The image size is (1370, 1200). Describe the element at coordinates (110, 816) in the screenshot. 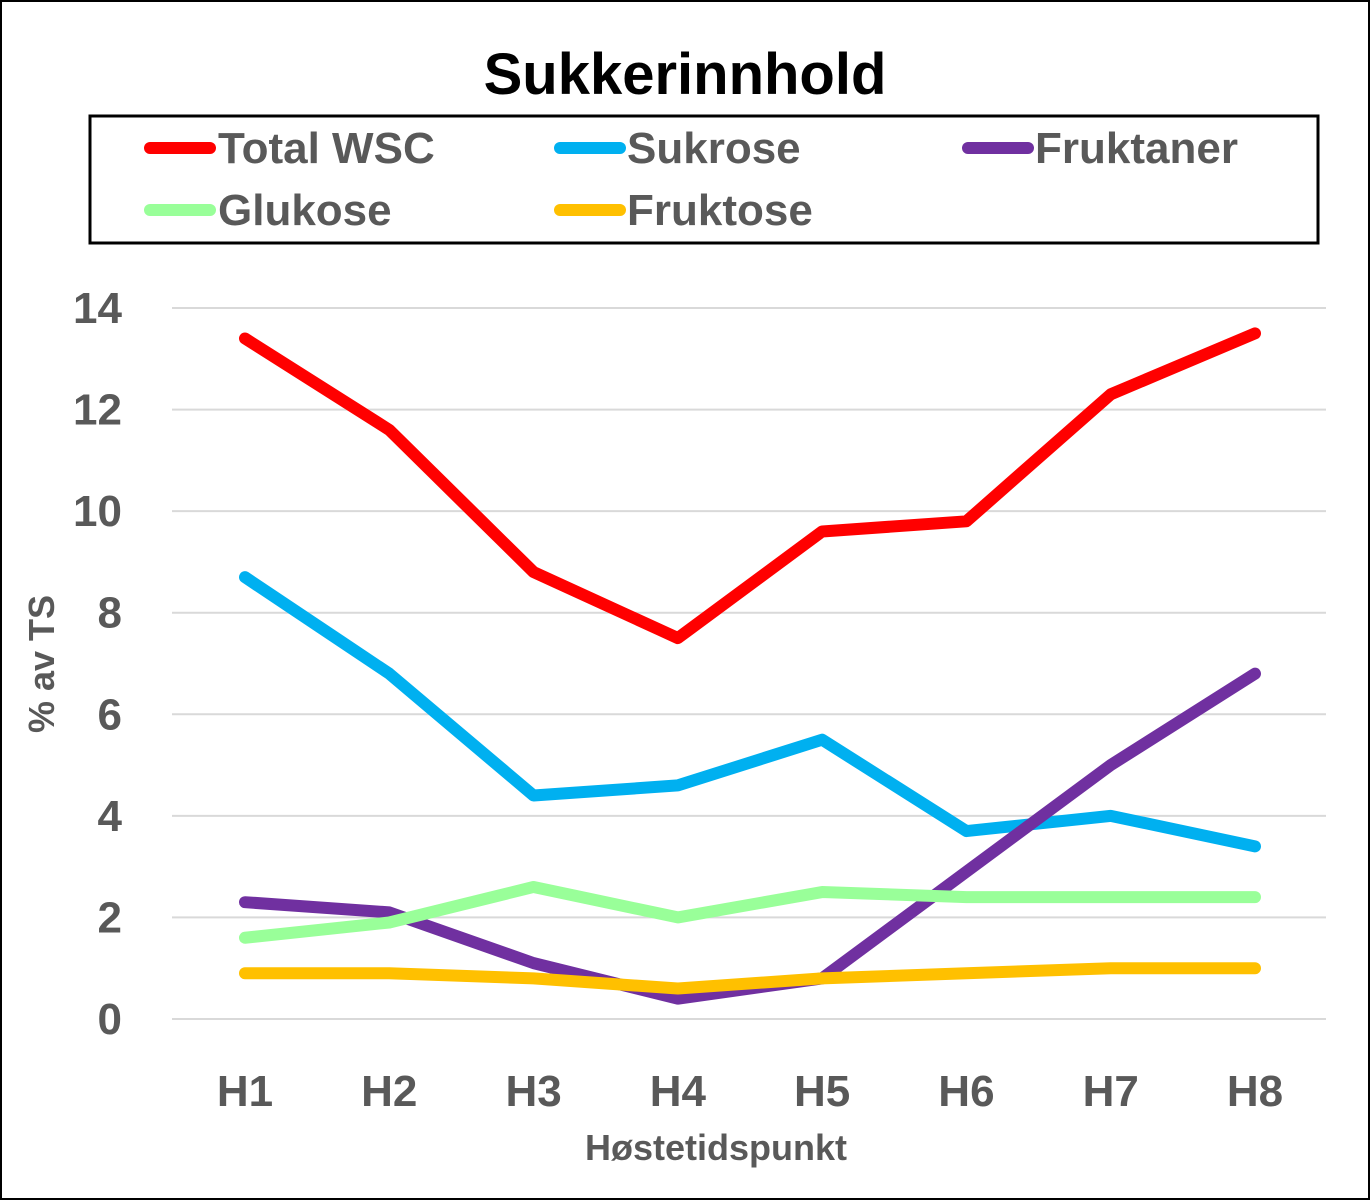

I see `y-tick-label: 4` at that location.